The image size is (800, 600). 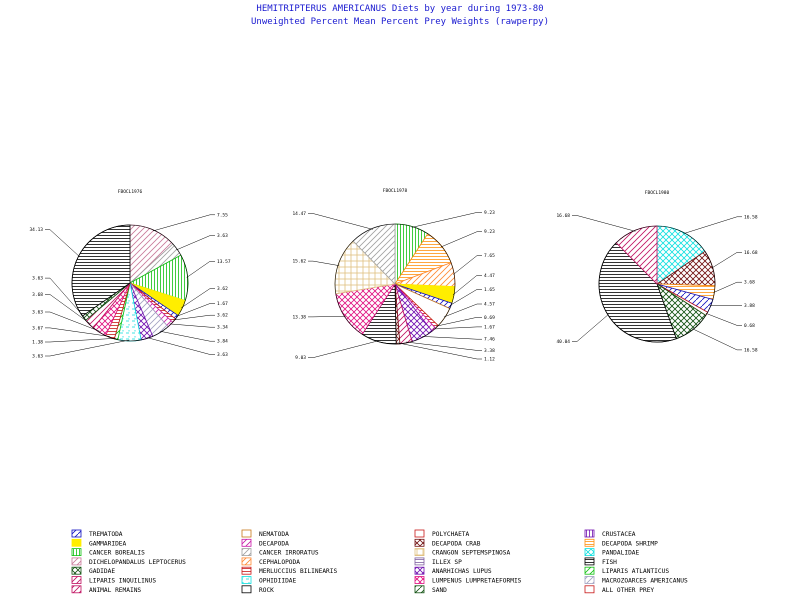 I want to click on slice-value-label-cancer-irroratus: 14.47, so click(x=299, y=214).